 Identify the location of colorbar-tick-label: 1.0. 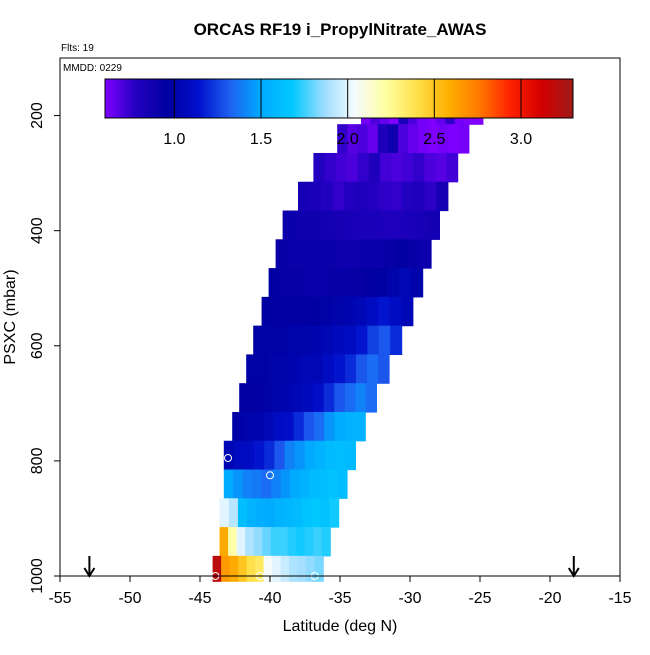
(174, 139).